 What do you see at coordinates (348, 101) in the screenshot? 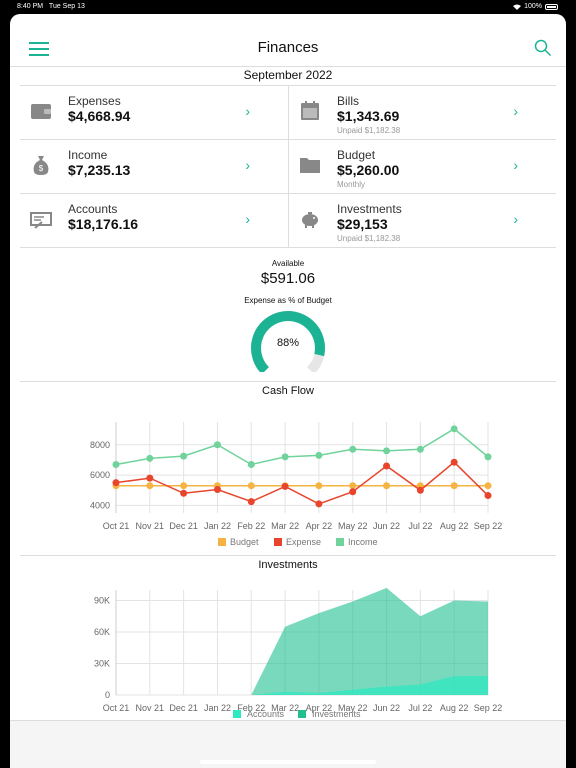
I see `summary-label: Bills` at bounding box center [348, 101].